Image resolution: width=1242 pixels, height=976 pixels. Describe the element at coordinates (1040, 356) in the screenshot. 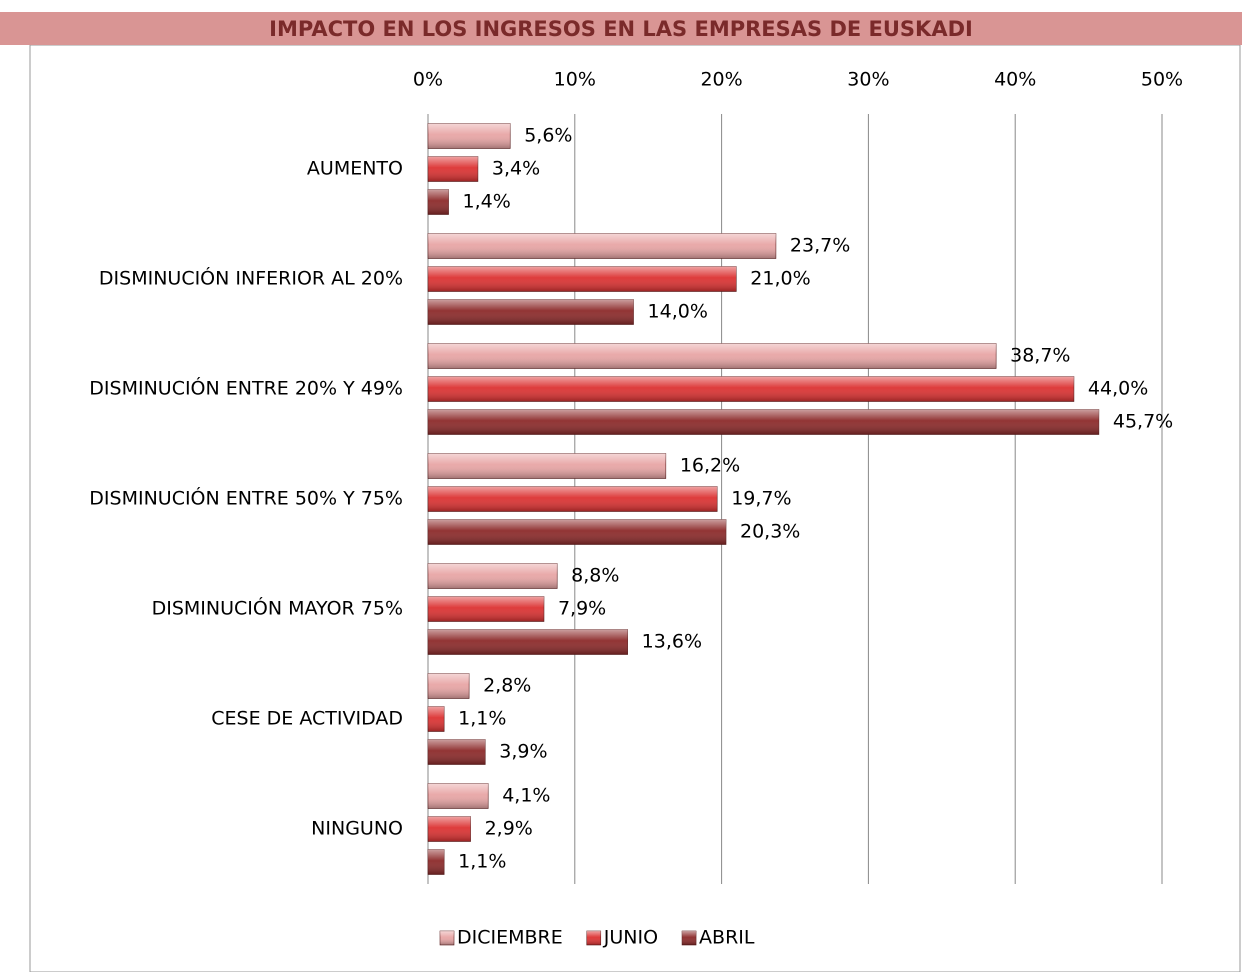

I see `data-label: 38,7%` at that location.